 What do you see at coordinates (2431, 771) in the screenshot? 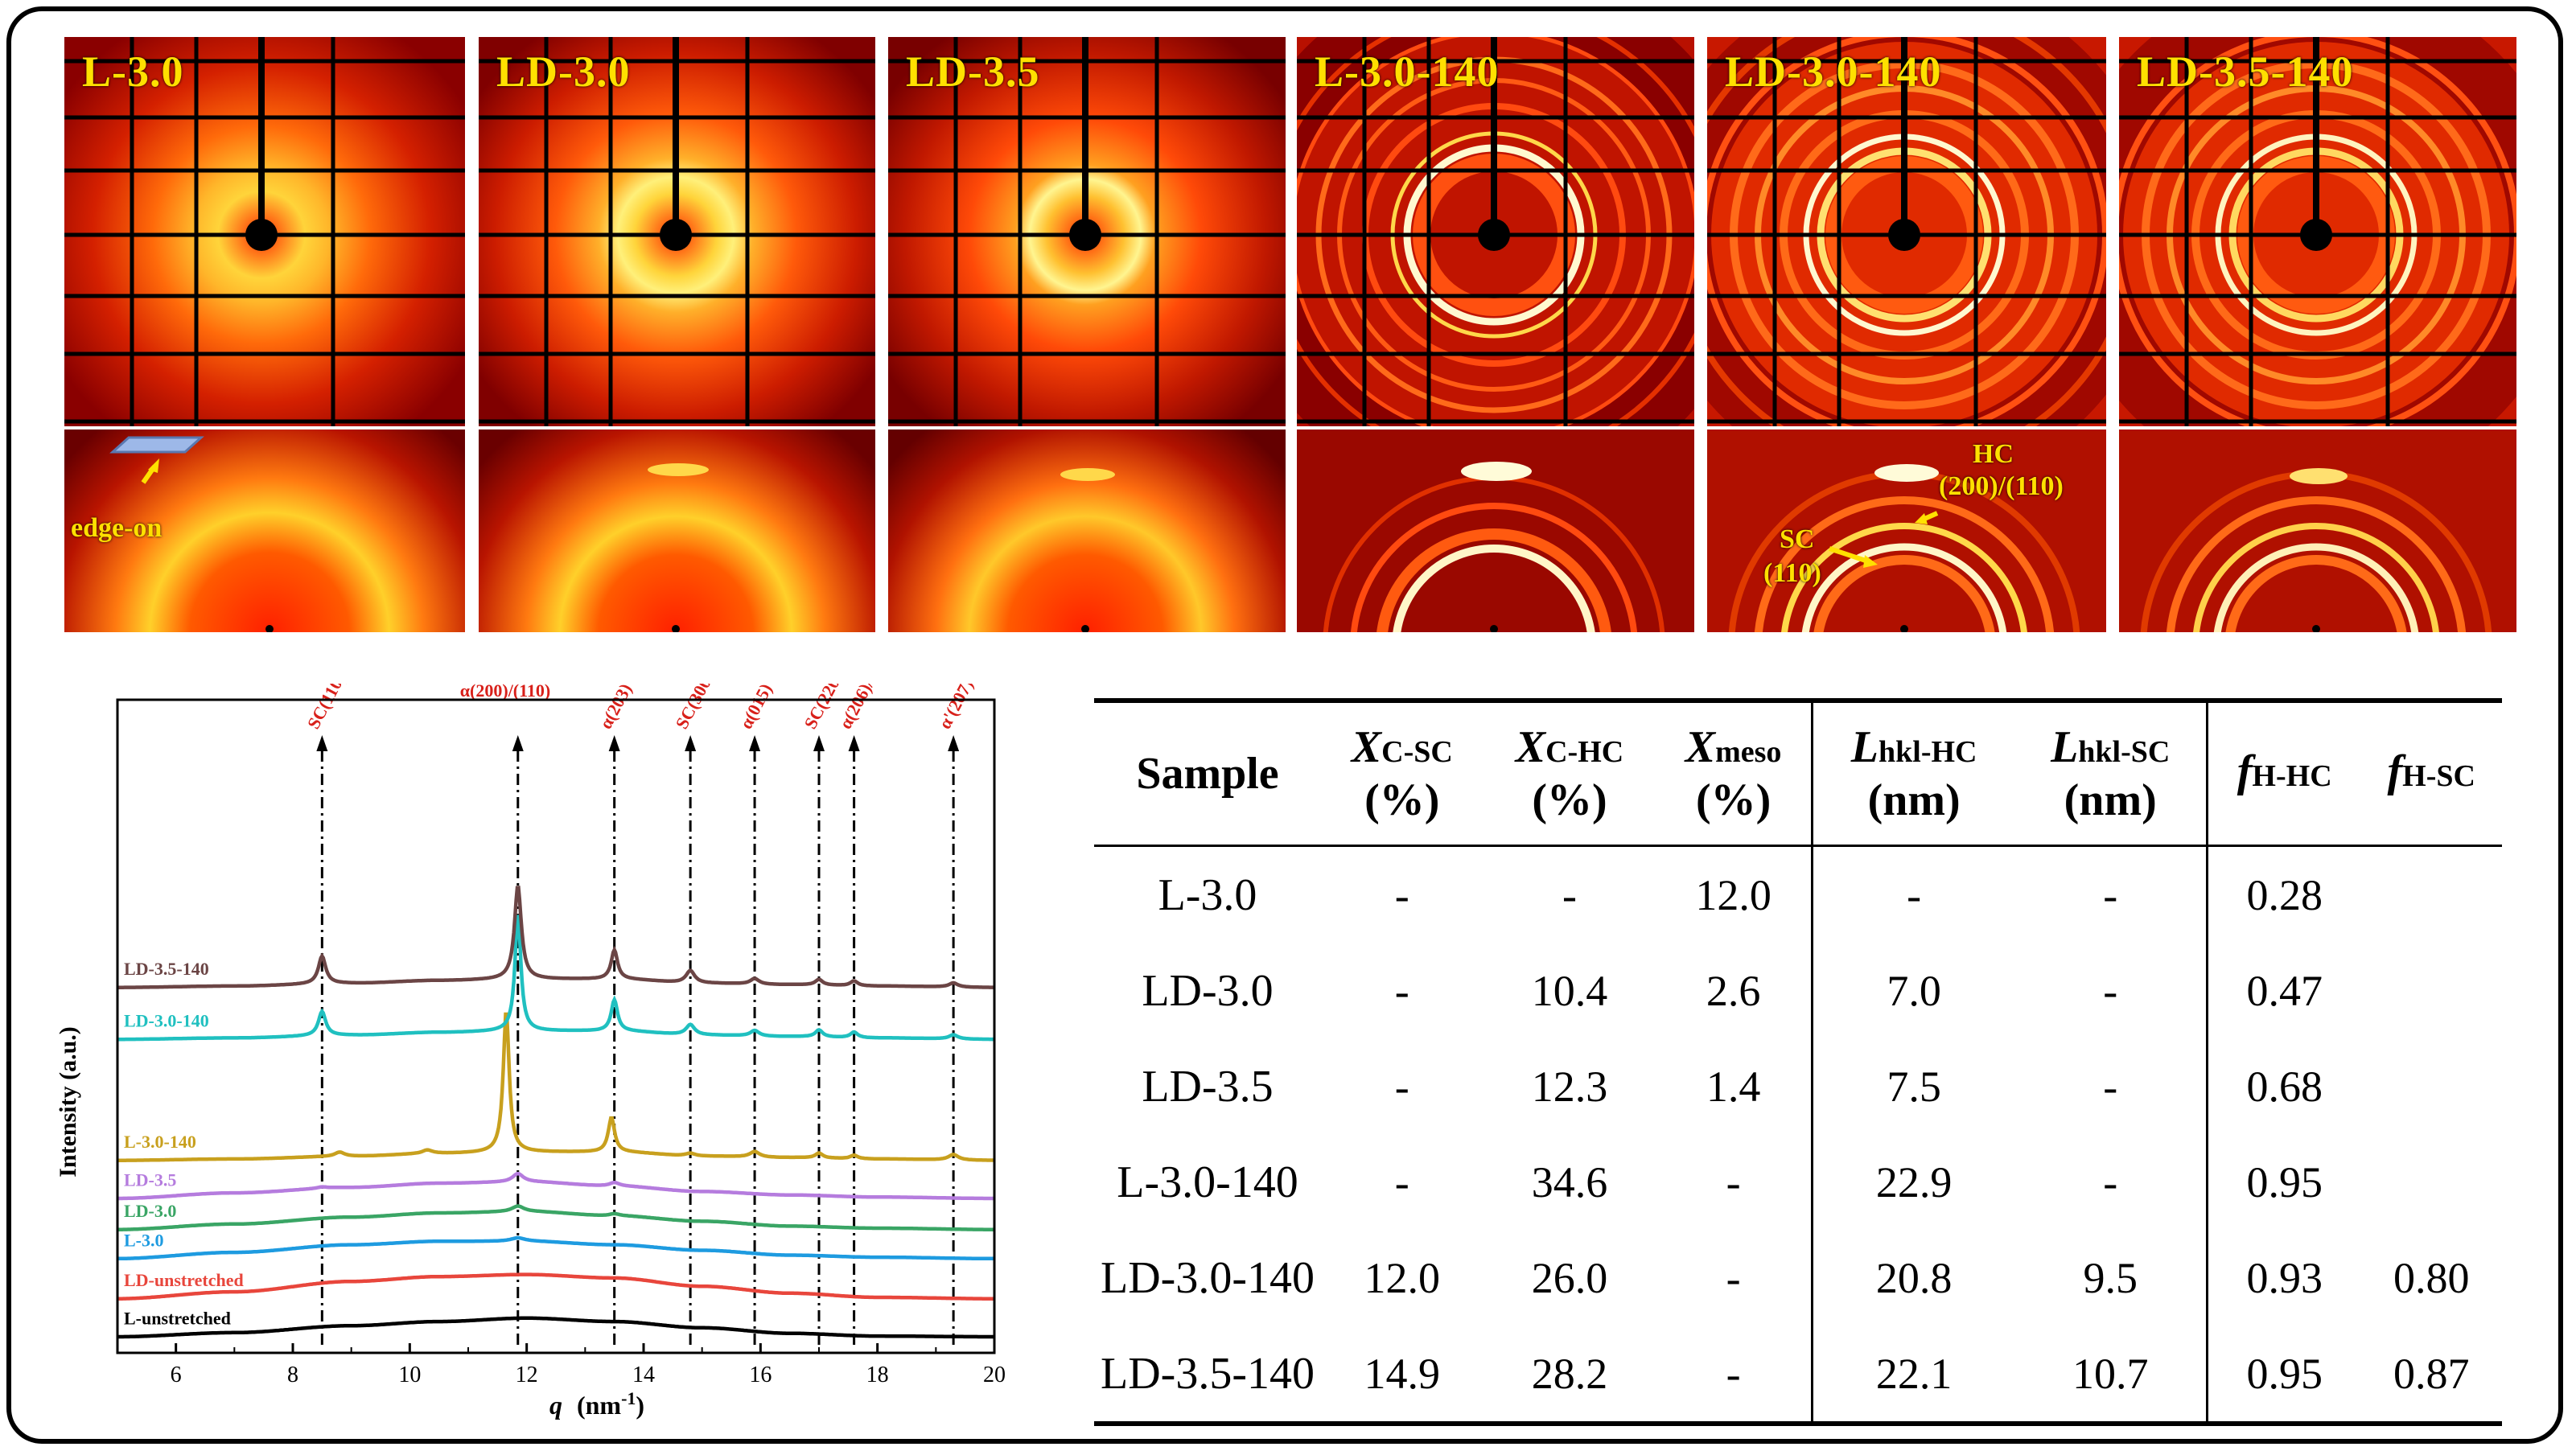
I see `col-header-fh-sc: fH-SC` at bounding box center [2431, 771].